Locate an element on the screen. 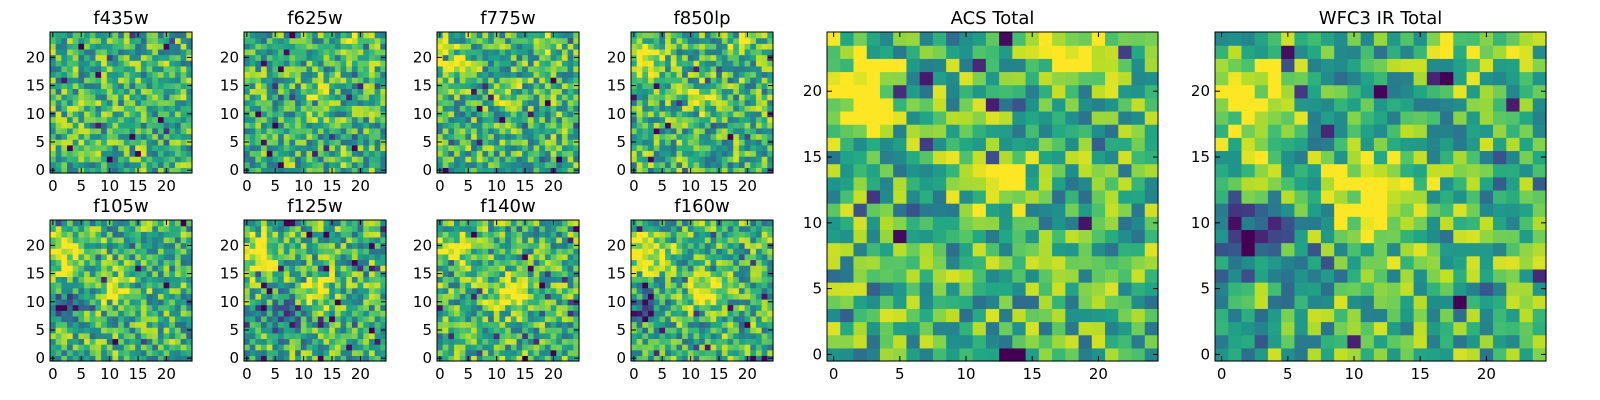  x-tick-label: 0 is located at coordinates (53, 374).